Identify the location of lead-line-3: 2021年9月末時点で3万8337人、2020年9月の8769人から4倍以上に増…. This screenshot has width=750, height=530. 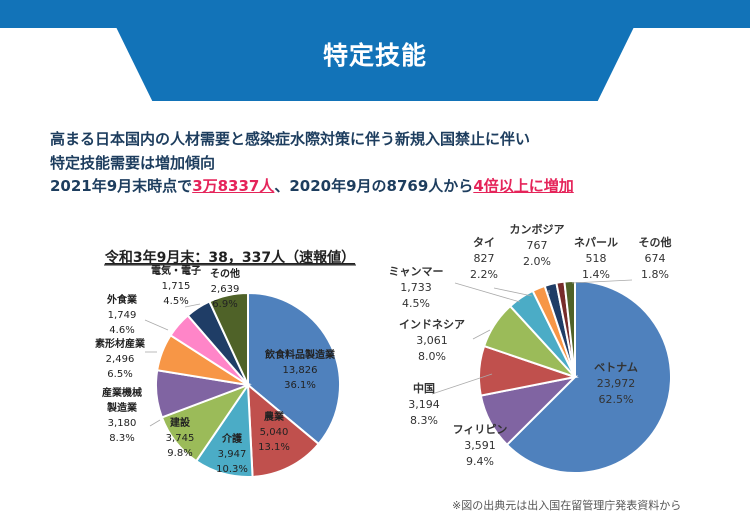
(312, 187).